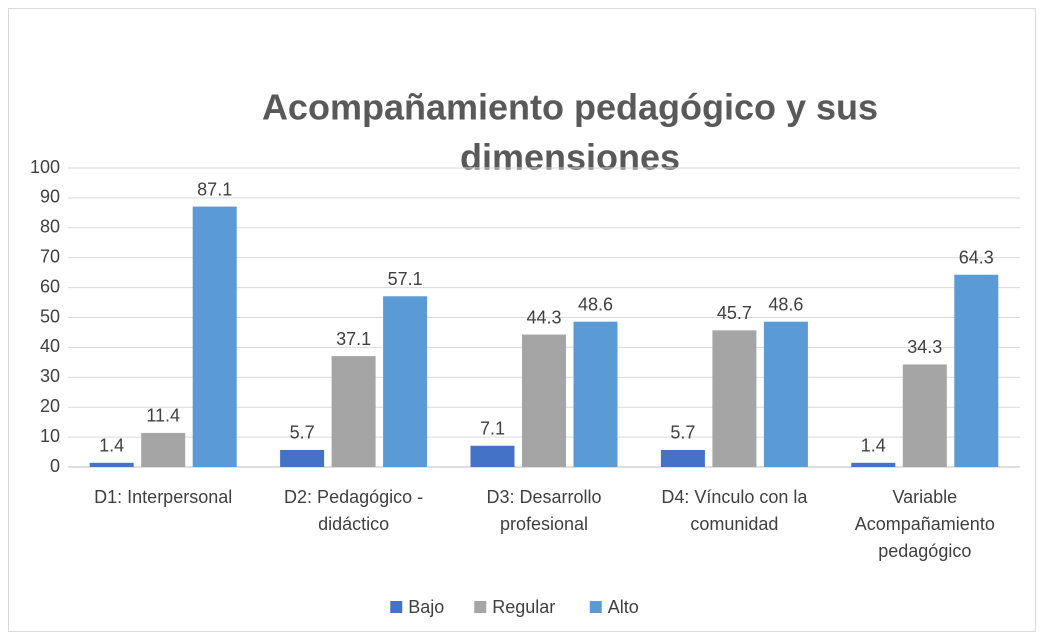 This screenshot has height=639, width=1044. Describe the element at coordinates (623, 607) in the screenshot. I see `legend-label: Alto` at that location.